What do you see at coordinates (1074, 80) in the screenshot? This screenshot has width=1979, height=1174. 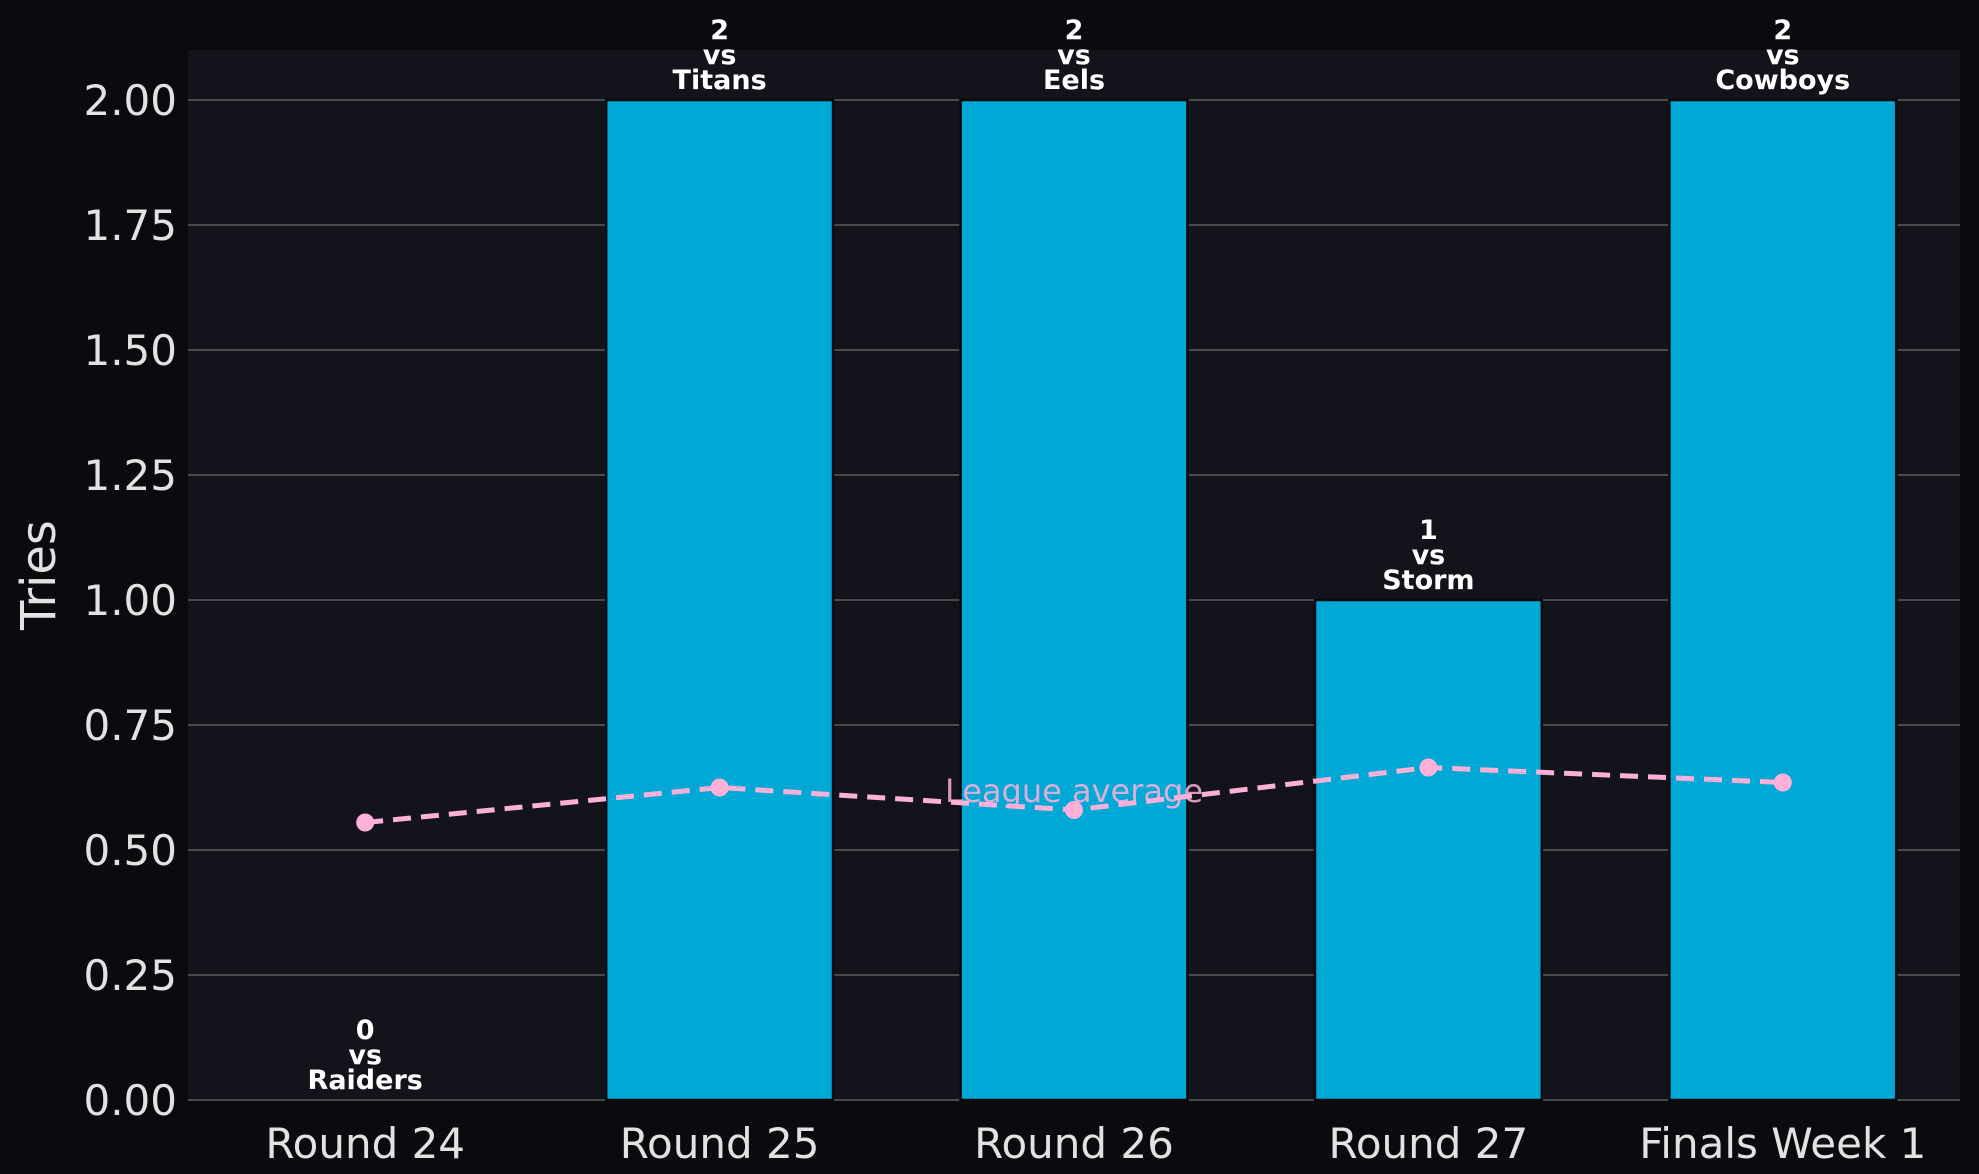 I see `bar-opponent-label: Eels` at bounding box center [1074, 80].